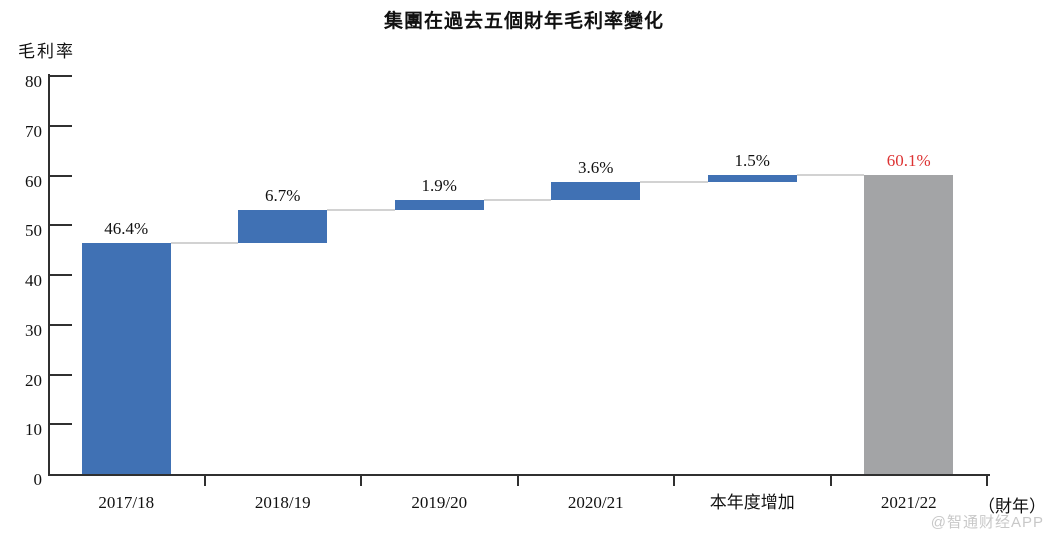  What do you see at coordinates (523, 21) in the screenshot?
I see `chart-title: 集團在過去五個財年毛利率變化` at bounding box center [523, 21].